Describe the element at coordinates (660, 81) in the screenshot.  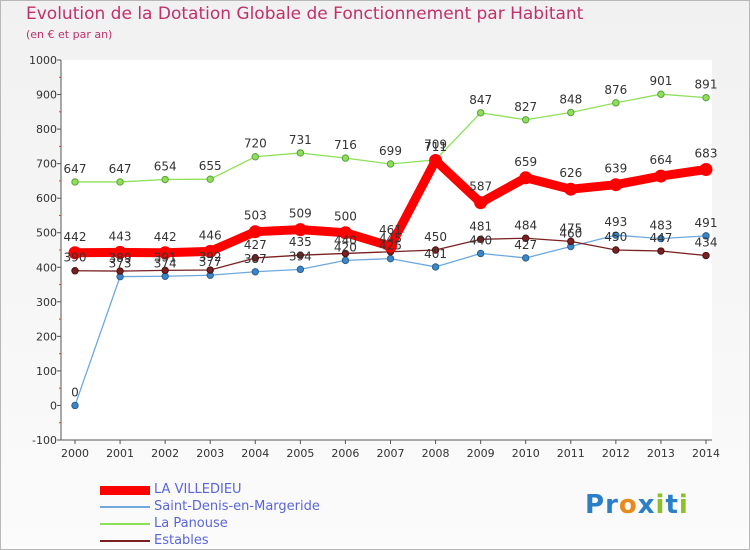
I see `data-label: 901` at that location.